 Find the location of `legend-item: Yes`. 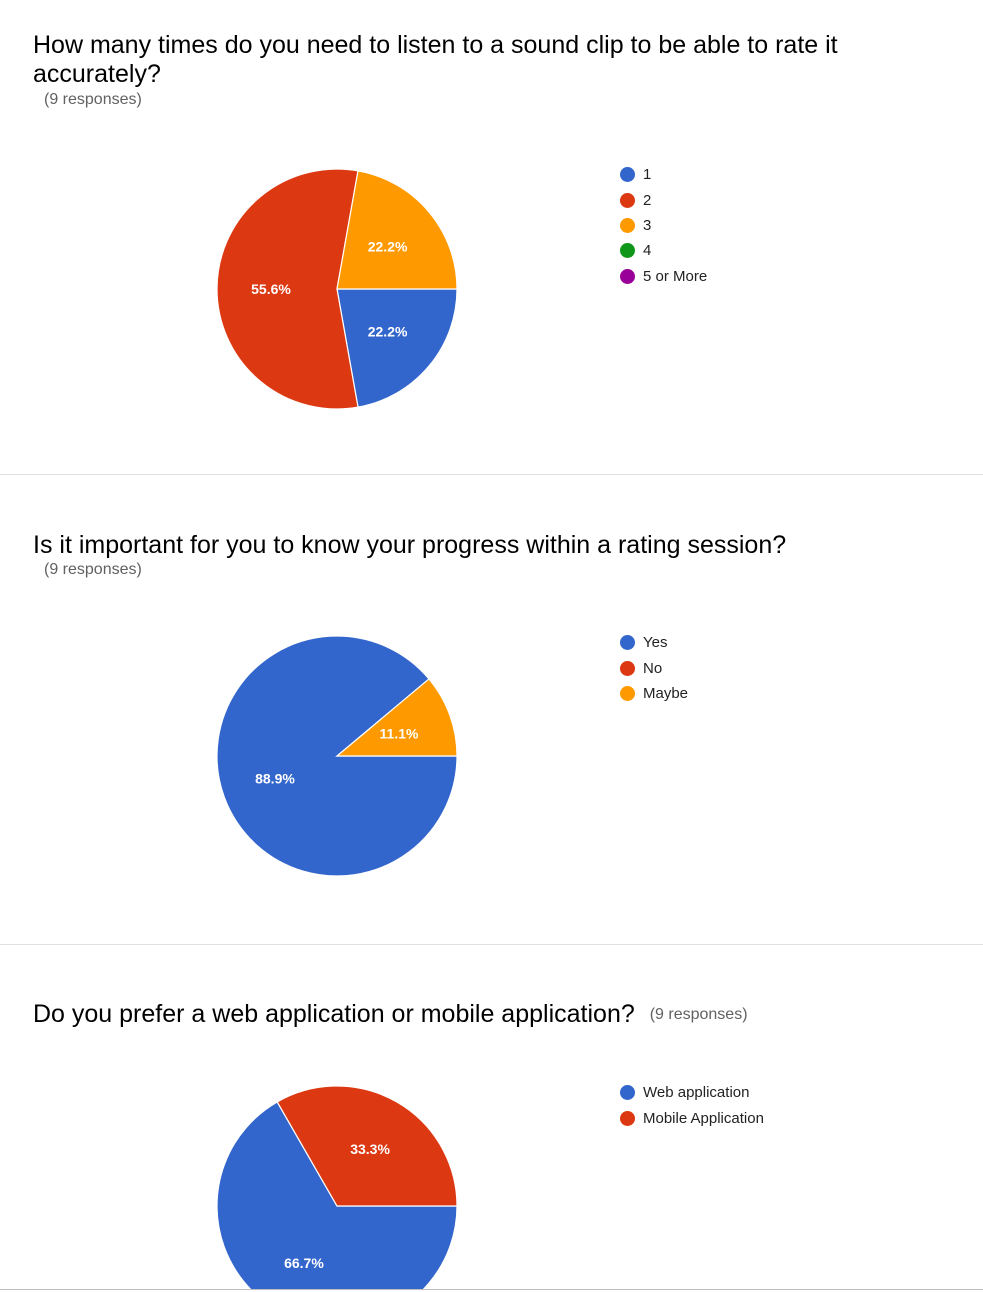

legend-item: Yes is located at coordinates (654, 642).